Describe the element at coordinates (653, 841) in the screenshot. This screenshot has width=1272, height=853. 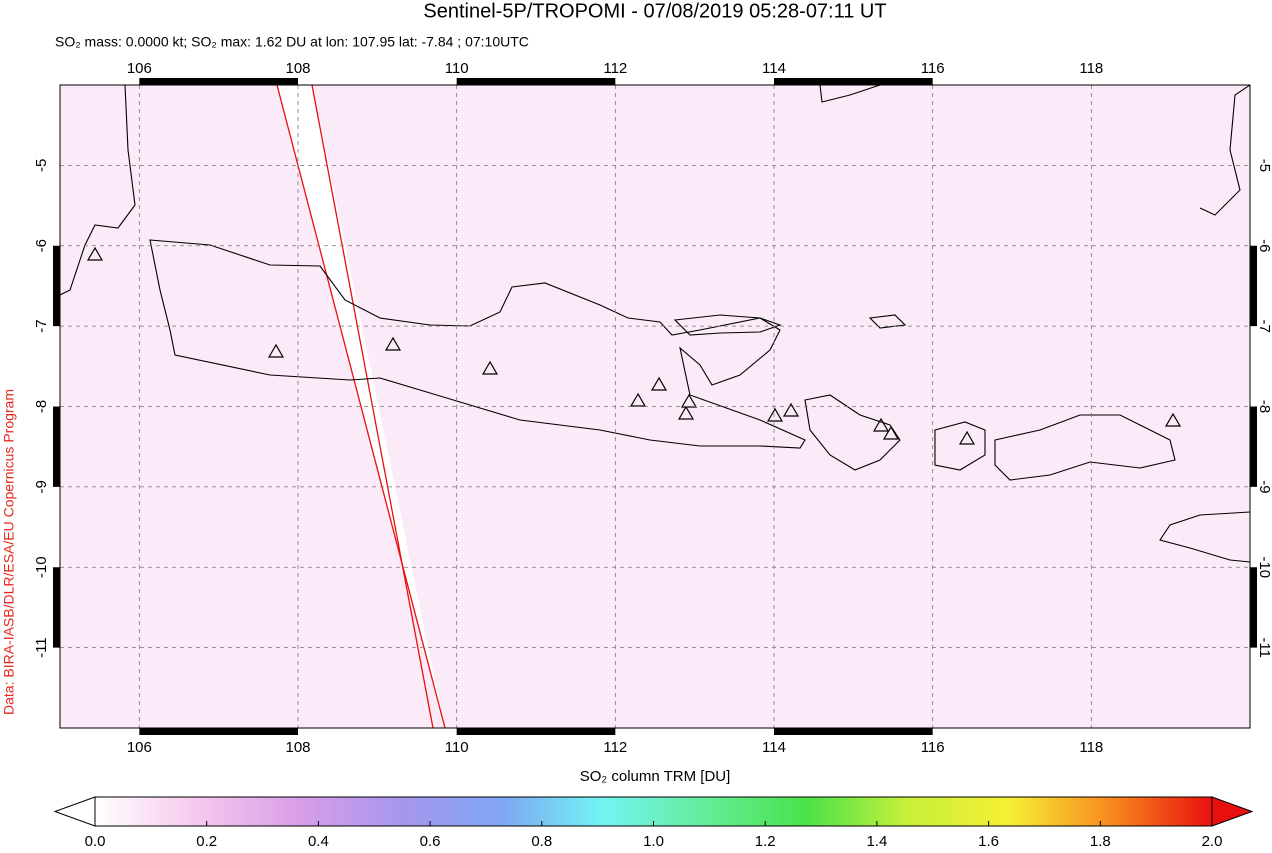
I see `colorbar-tick-label: 1.0` at that location.